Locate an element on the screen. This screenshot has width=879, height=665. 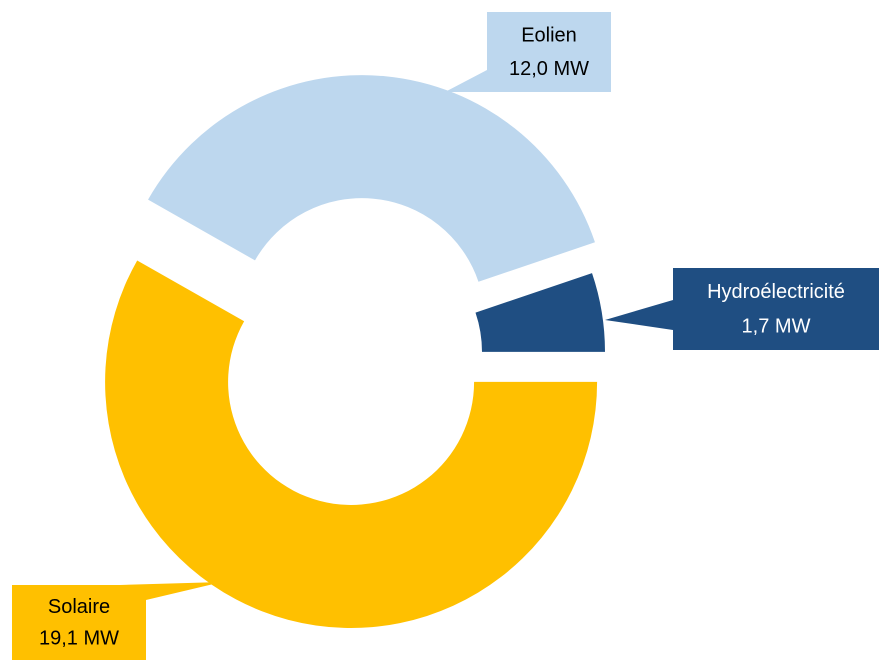
callout-pointer is located at coordinates (639, 315).